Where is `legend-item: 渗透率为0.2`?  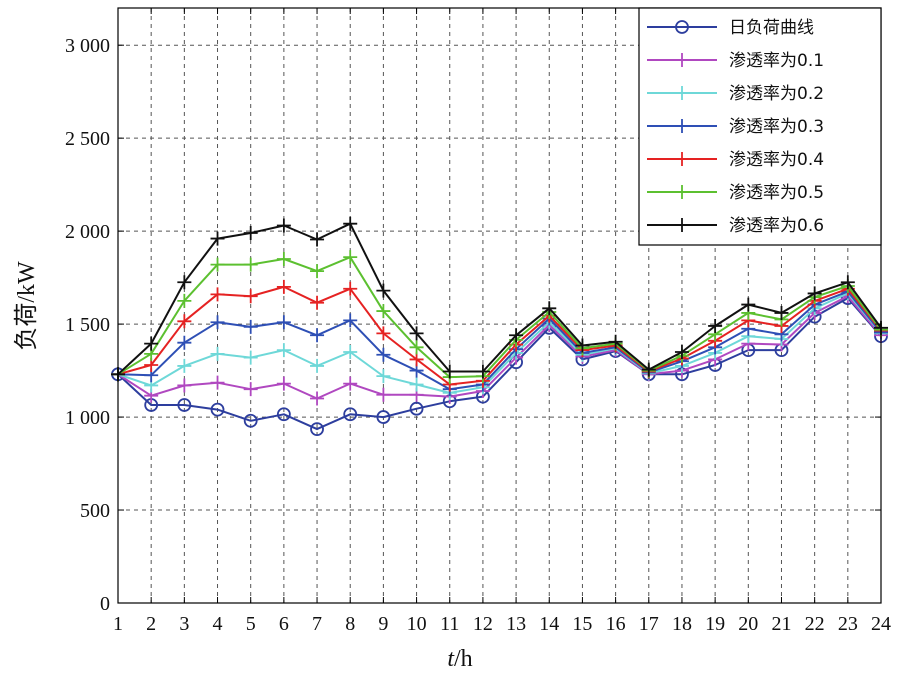
legend-item: 渗透率为0.2 is located at coordinates (735, 94).